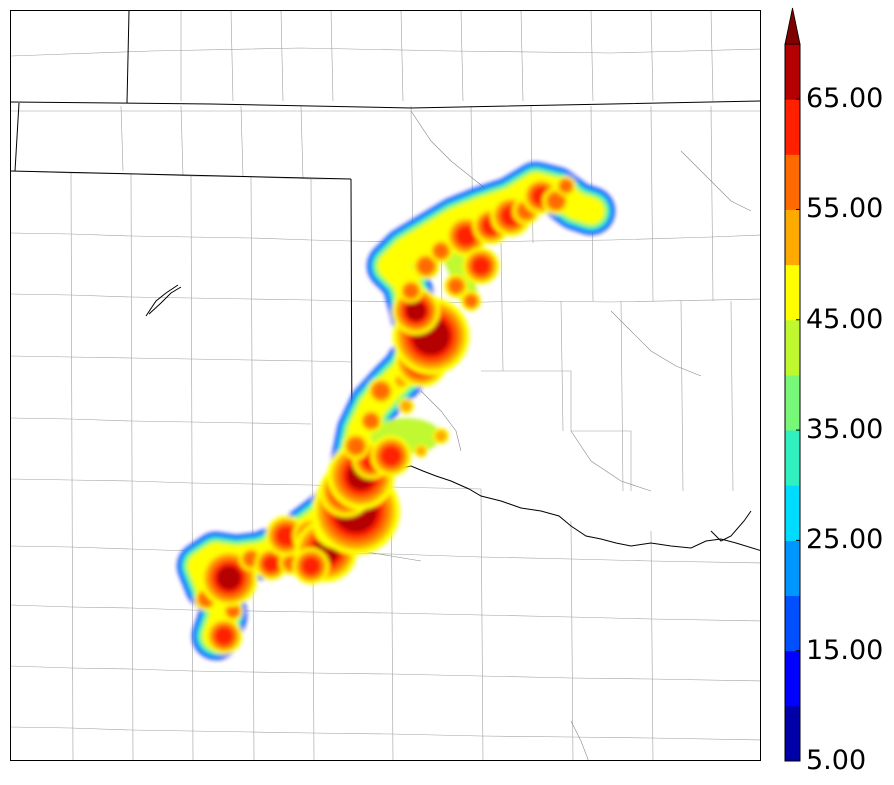  I want to click on colorbar-tick-label: 45.00, so click(845, 319).